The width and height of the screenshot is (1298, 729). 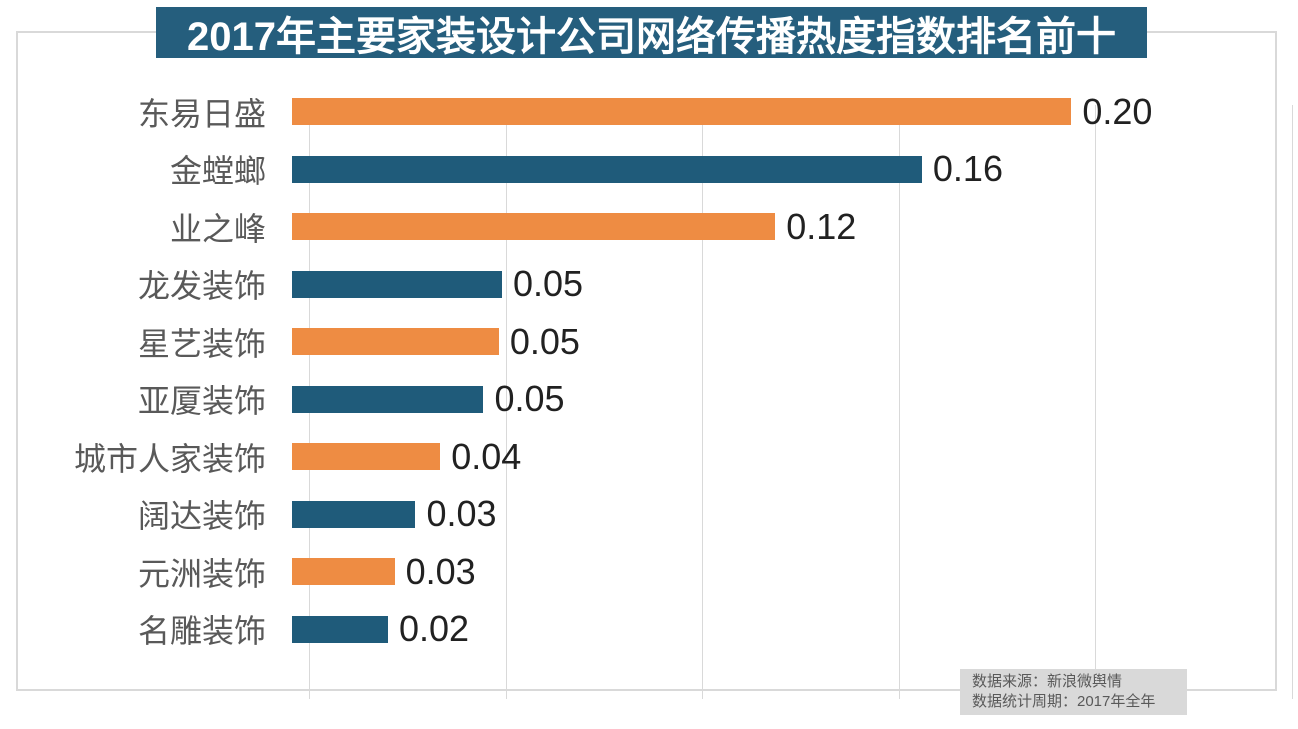 I want to click on source-line-1: 数据来源：新浪微舆情, so click(x=1047, y=681).